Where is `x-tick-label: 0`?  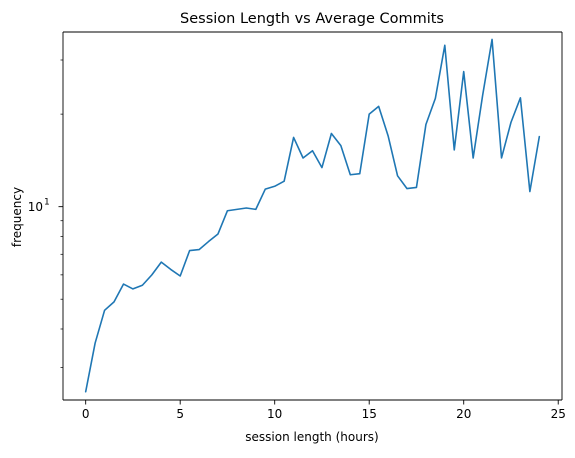 x-tick-label: 0 is located at coordinates (86, 414).